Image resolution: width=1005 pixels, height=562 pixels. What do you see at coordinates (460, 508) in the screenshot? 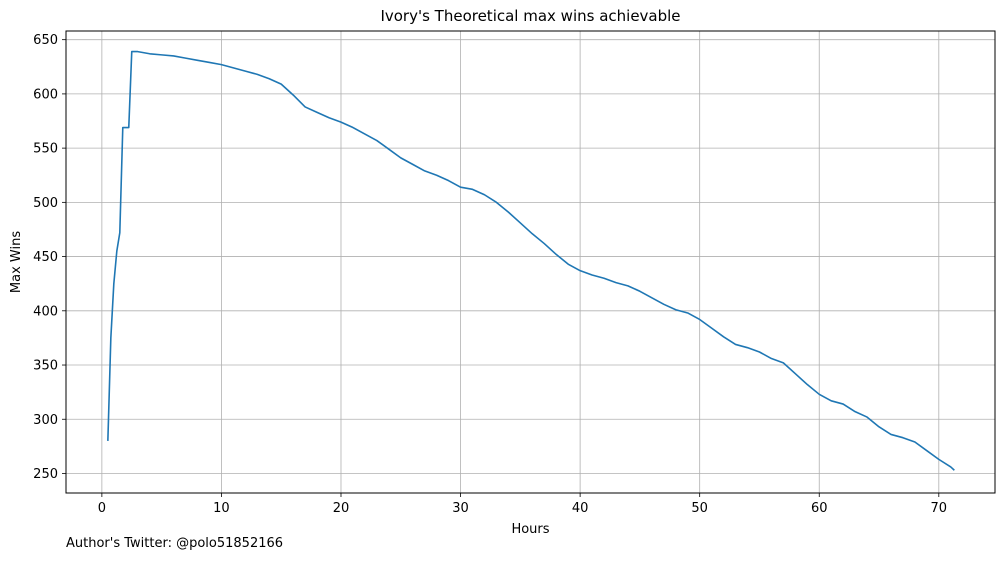
I see `x-tick-label: 30` at bounding box center [460, 508].